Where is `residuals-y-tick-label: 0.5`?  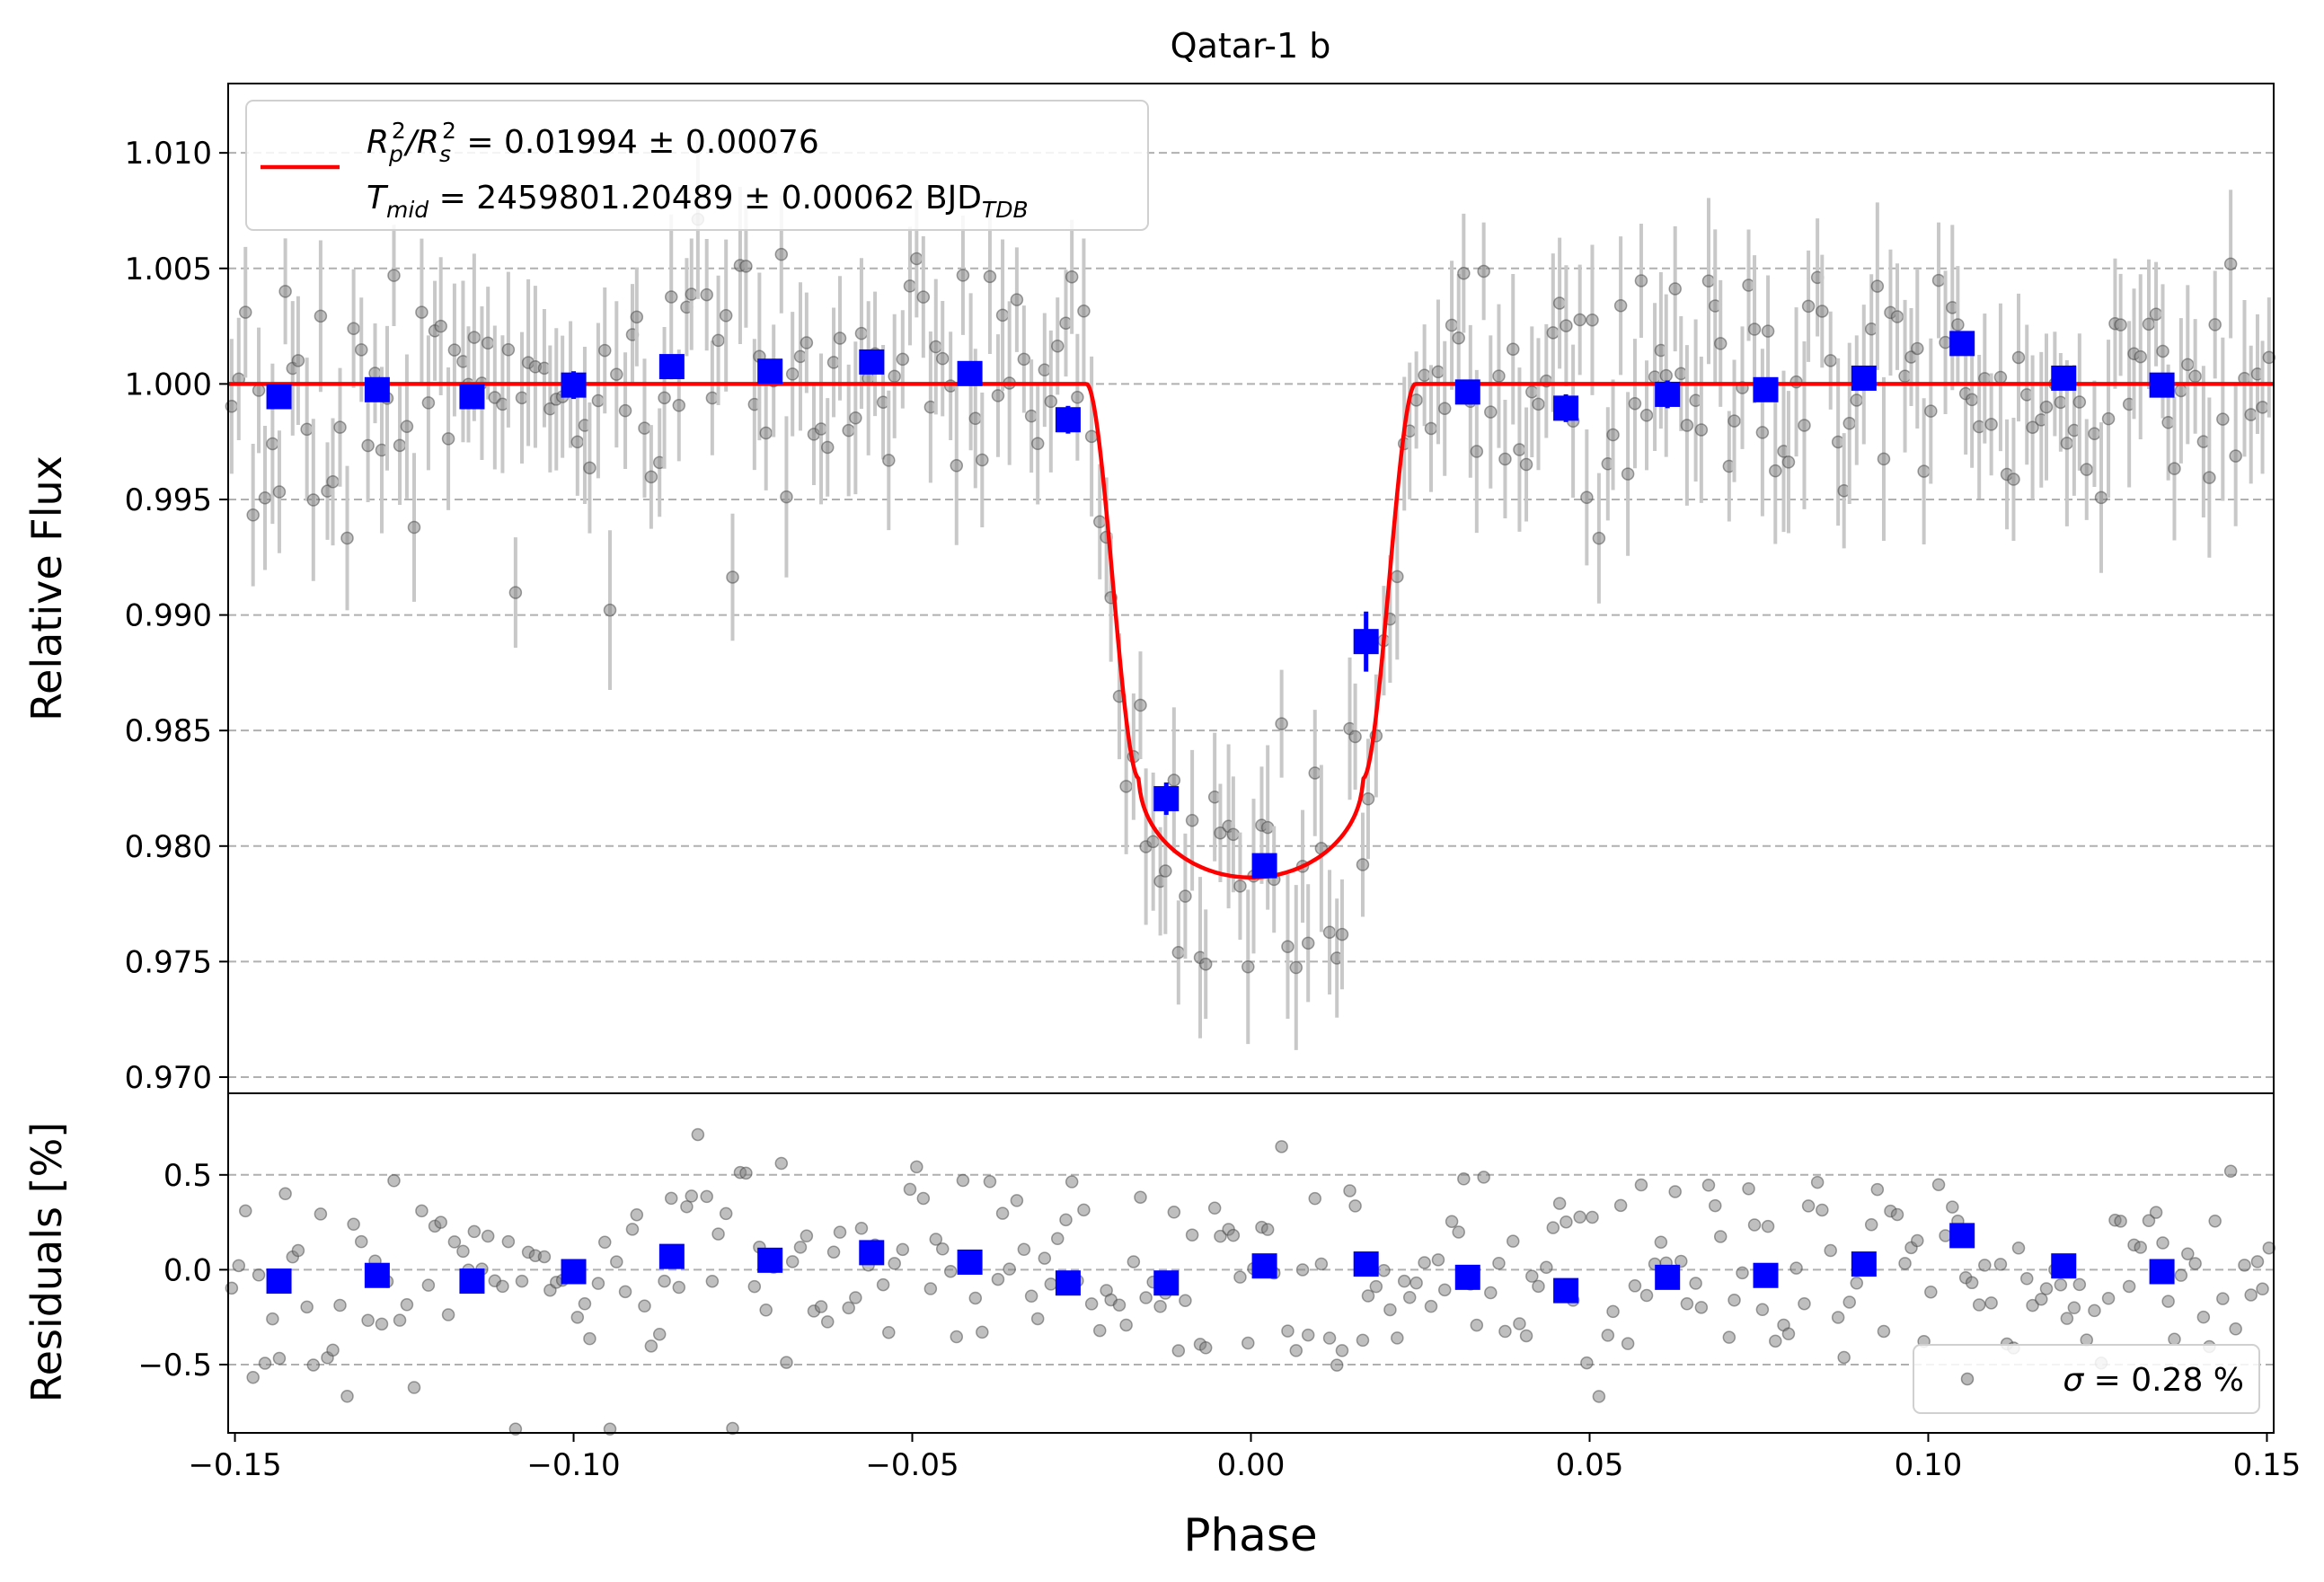 residuals-y-tick-label: 0.5 is located at coordinates (187, 1176).